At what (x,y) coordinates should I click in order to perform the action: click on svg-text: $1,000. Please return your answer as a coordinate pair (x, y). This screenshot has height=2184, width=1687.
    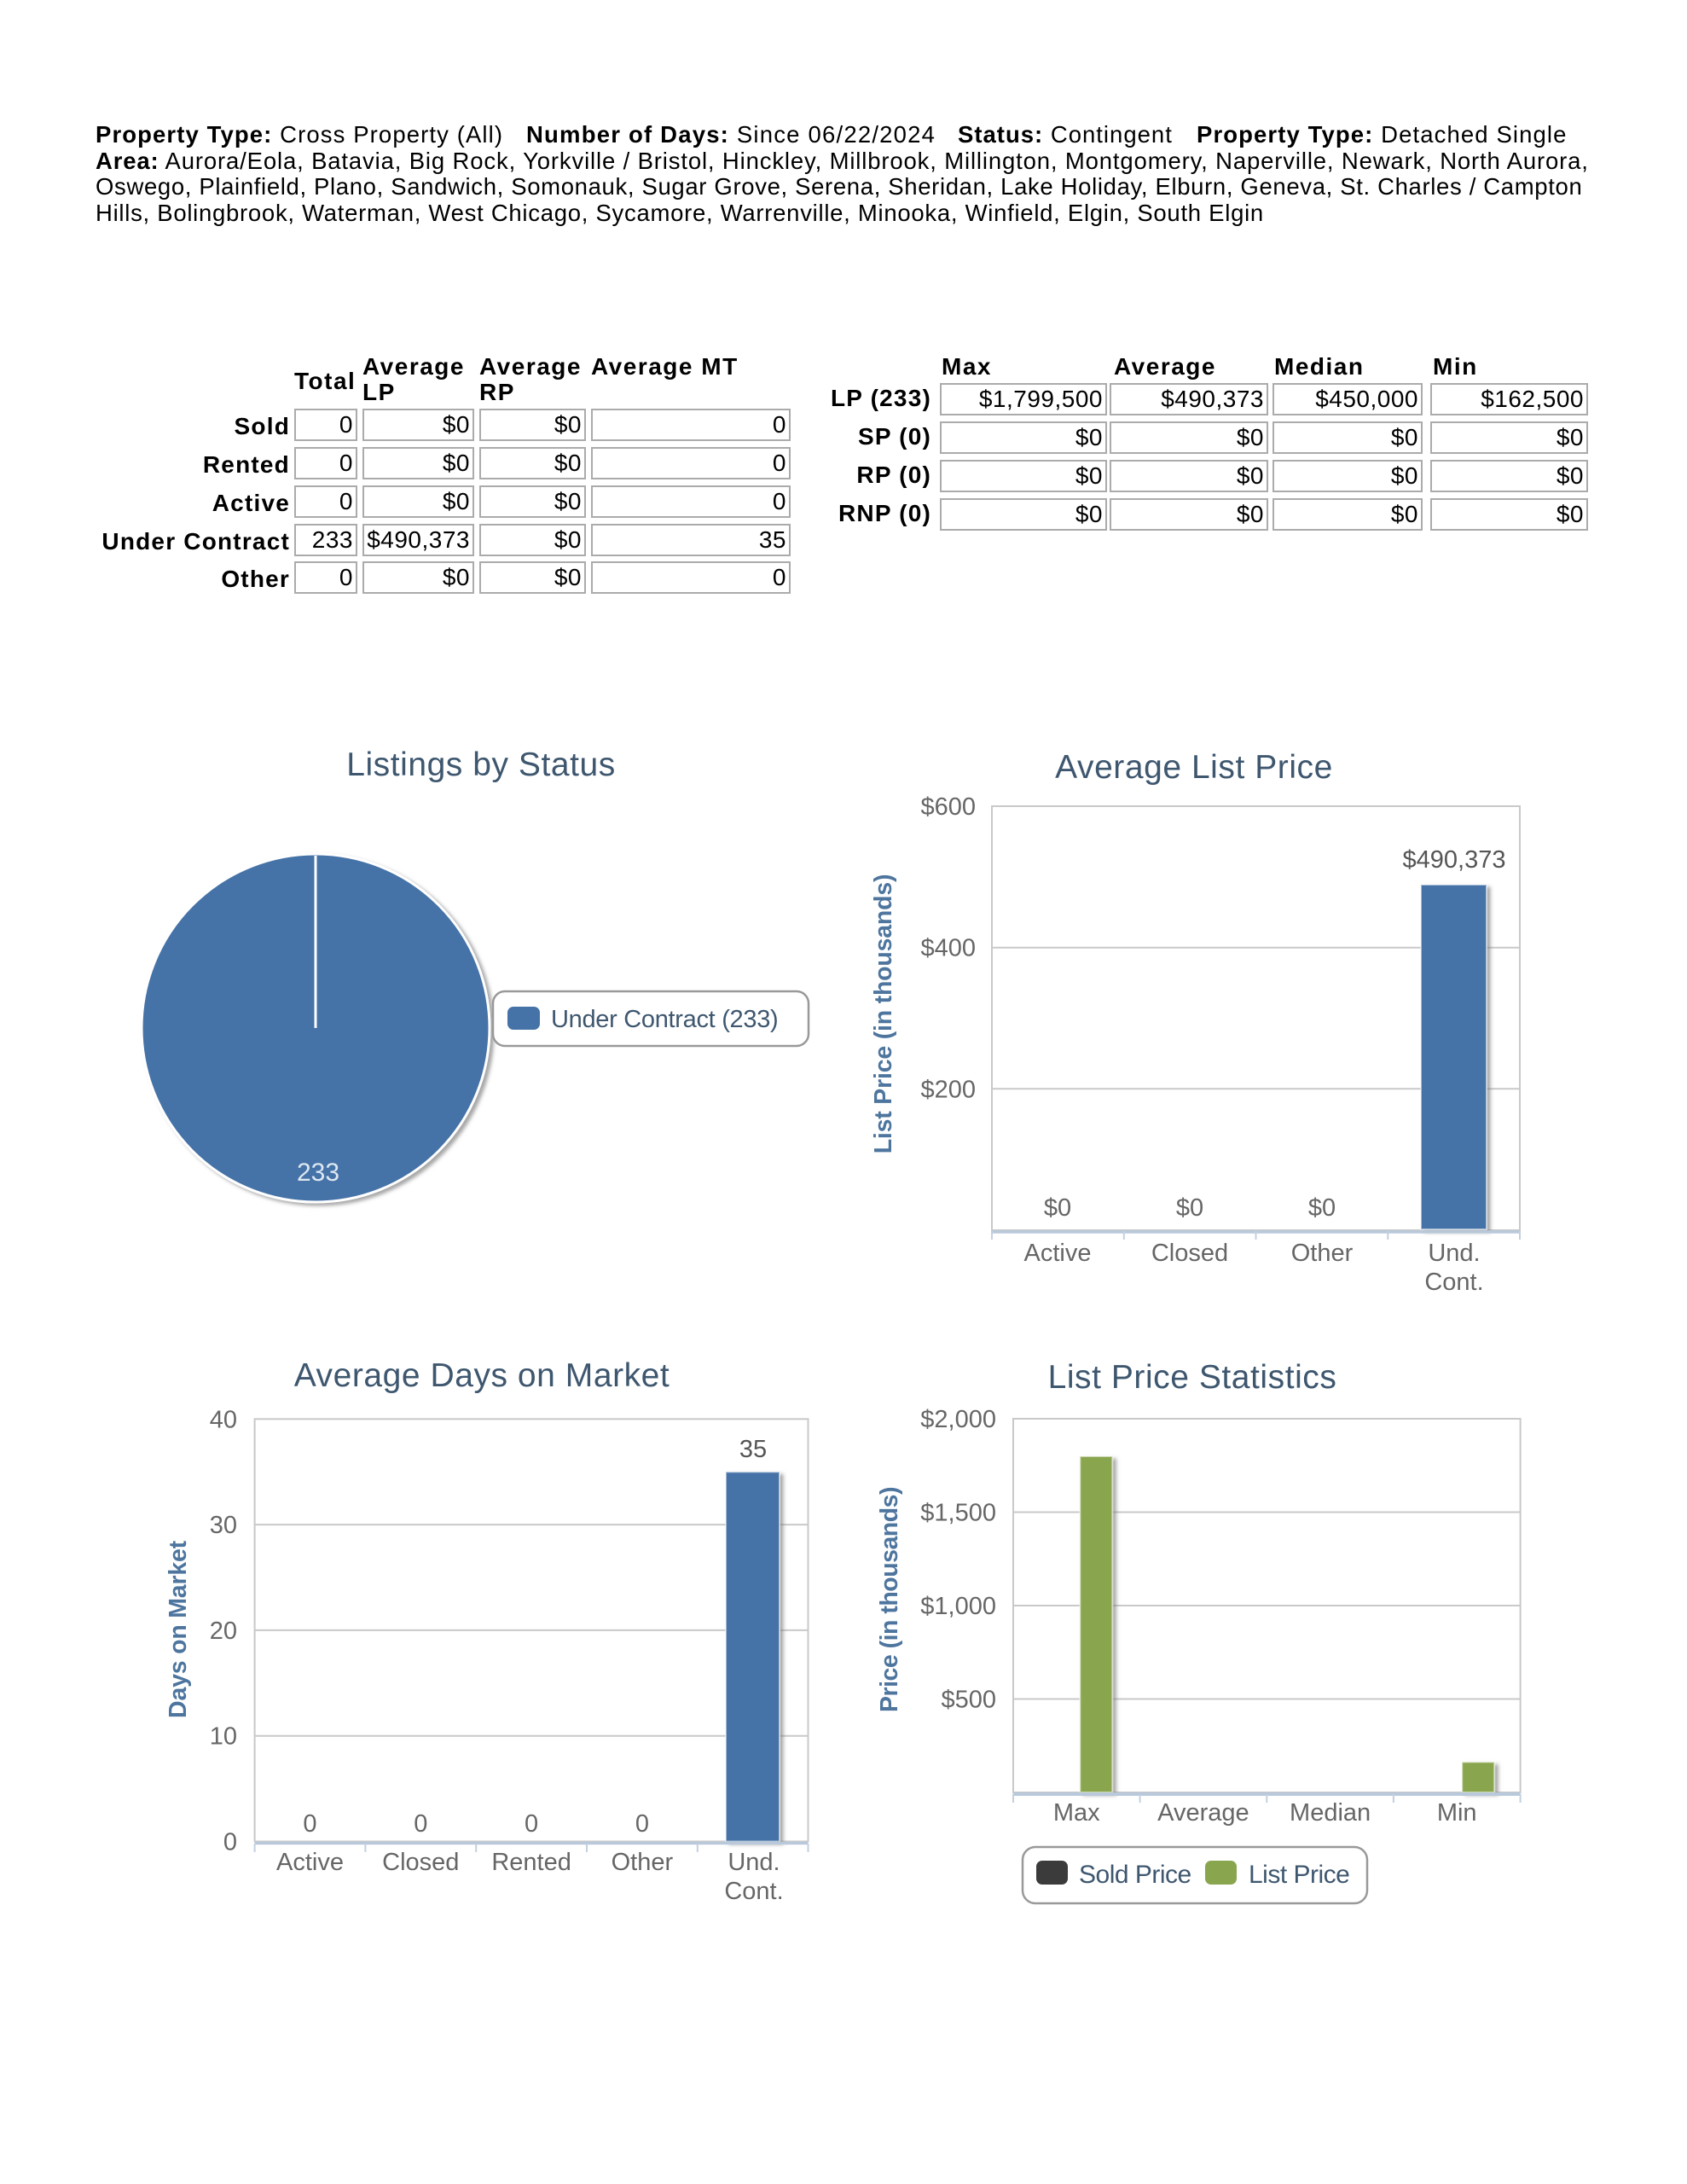
    Looking at the image, I should click on (958, 1606).